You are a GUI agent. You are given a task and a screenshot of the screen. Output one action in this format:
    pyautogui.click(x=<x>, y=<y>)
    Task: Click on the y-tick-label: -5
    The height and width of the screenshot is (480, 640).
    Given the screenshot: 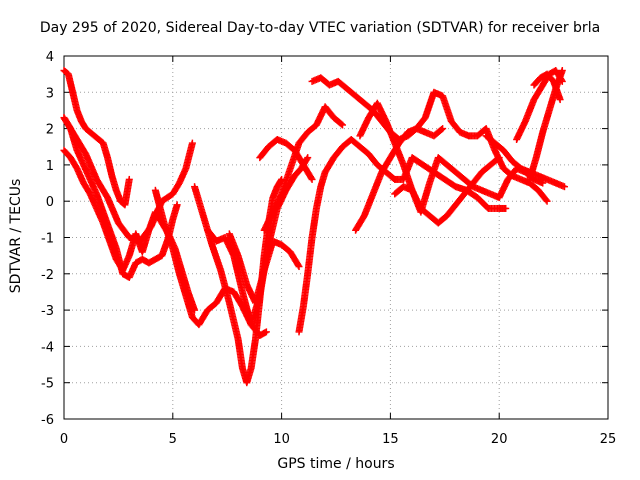 What is the action you would take?
    pyautogui.click(x=47, y=384)
    